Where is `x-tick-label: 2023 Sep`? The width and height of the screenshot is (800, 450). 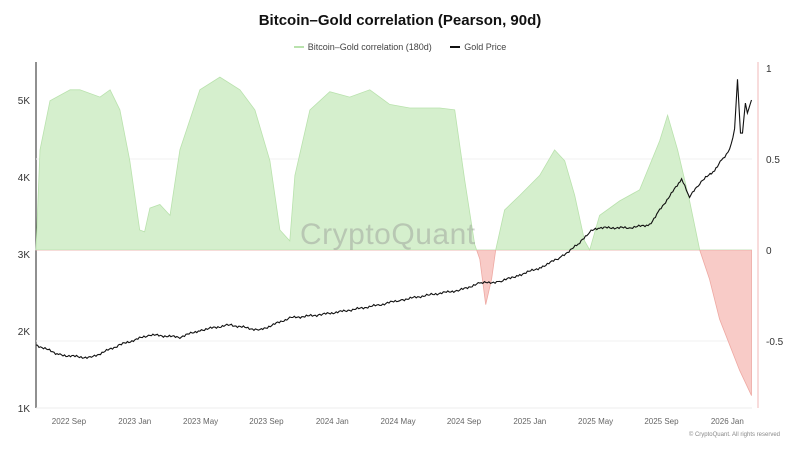
x-tick-label: 2023 Sep is located at coordinates (266, 421).